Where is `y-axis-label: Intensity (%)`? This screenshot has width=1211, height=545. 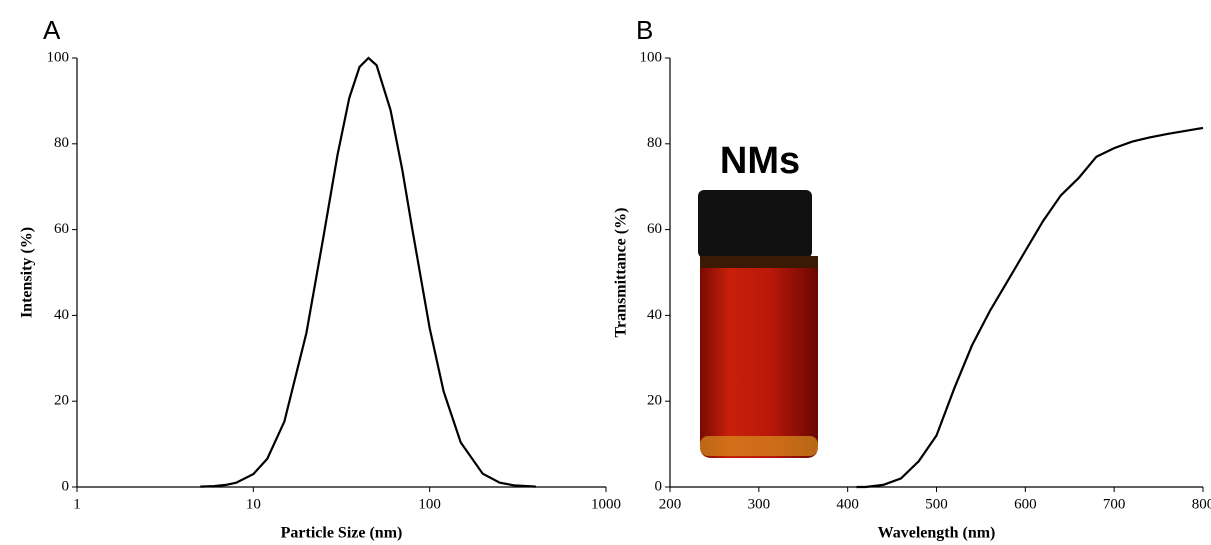
y-axis-label: Intensity (%) is located at coordinates (27, 272).